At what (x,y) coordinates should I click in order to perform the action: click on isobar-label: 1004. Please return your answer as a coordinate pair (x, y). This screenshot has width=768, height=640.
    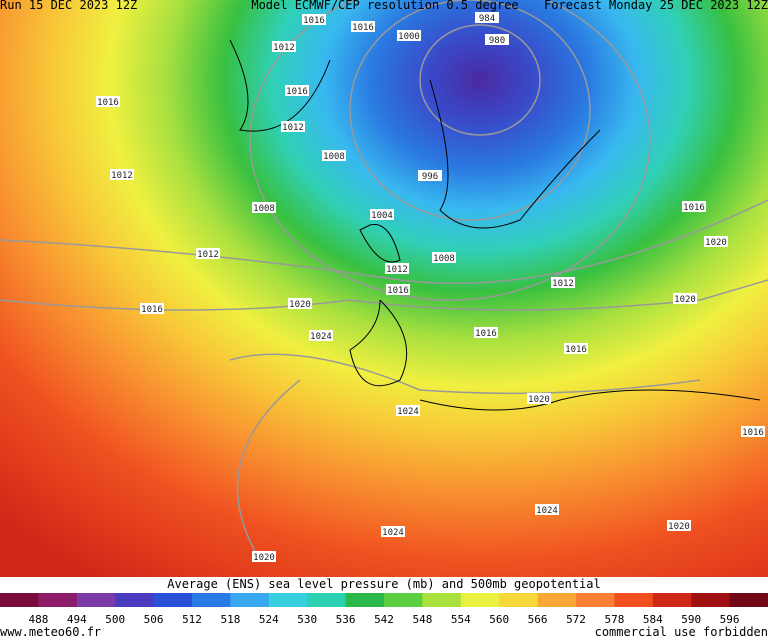
    Looking at the image, I should click on (382, 216).